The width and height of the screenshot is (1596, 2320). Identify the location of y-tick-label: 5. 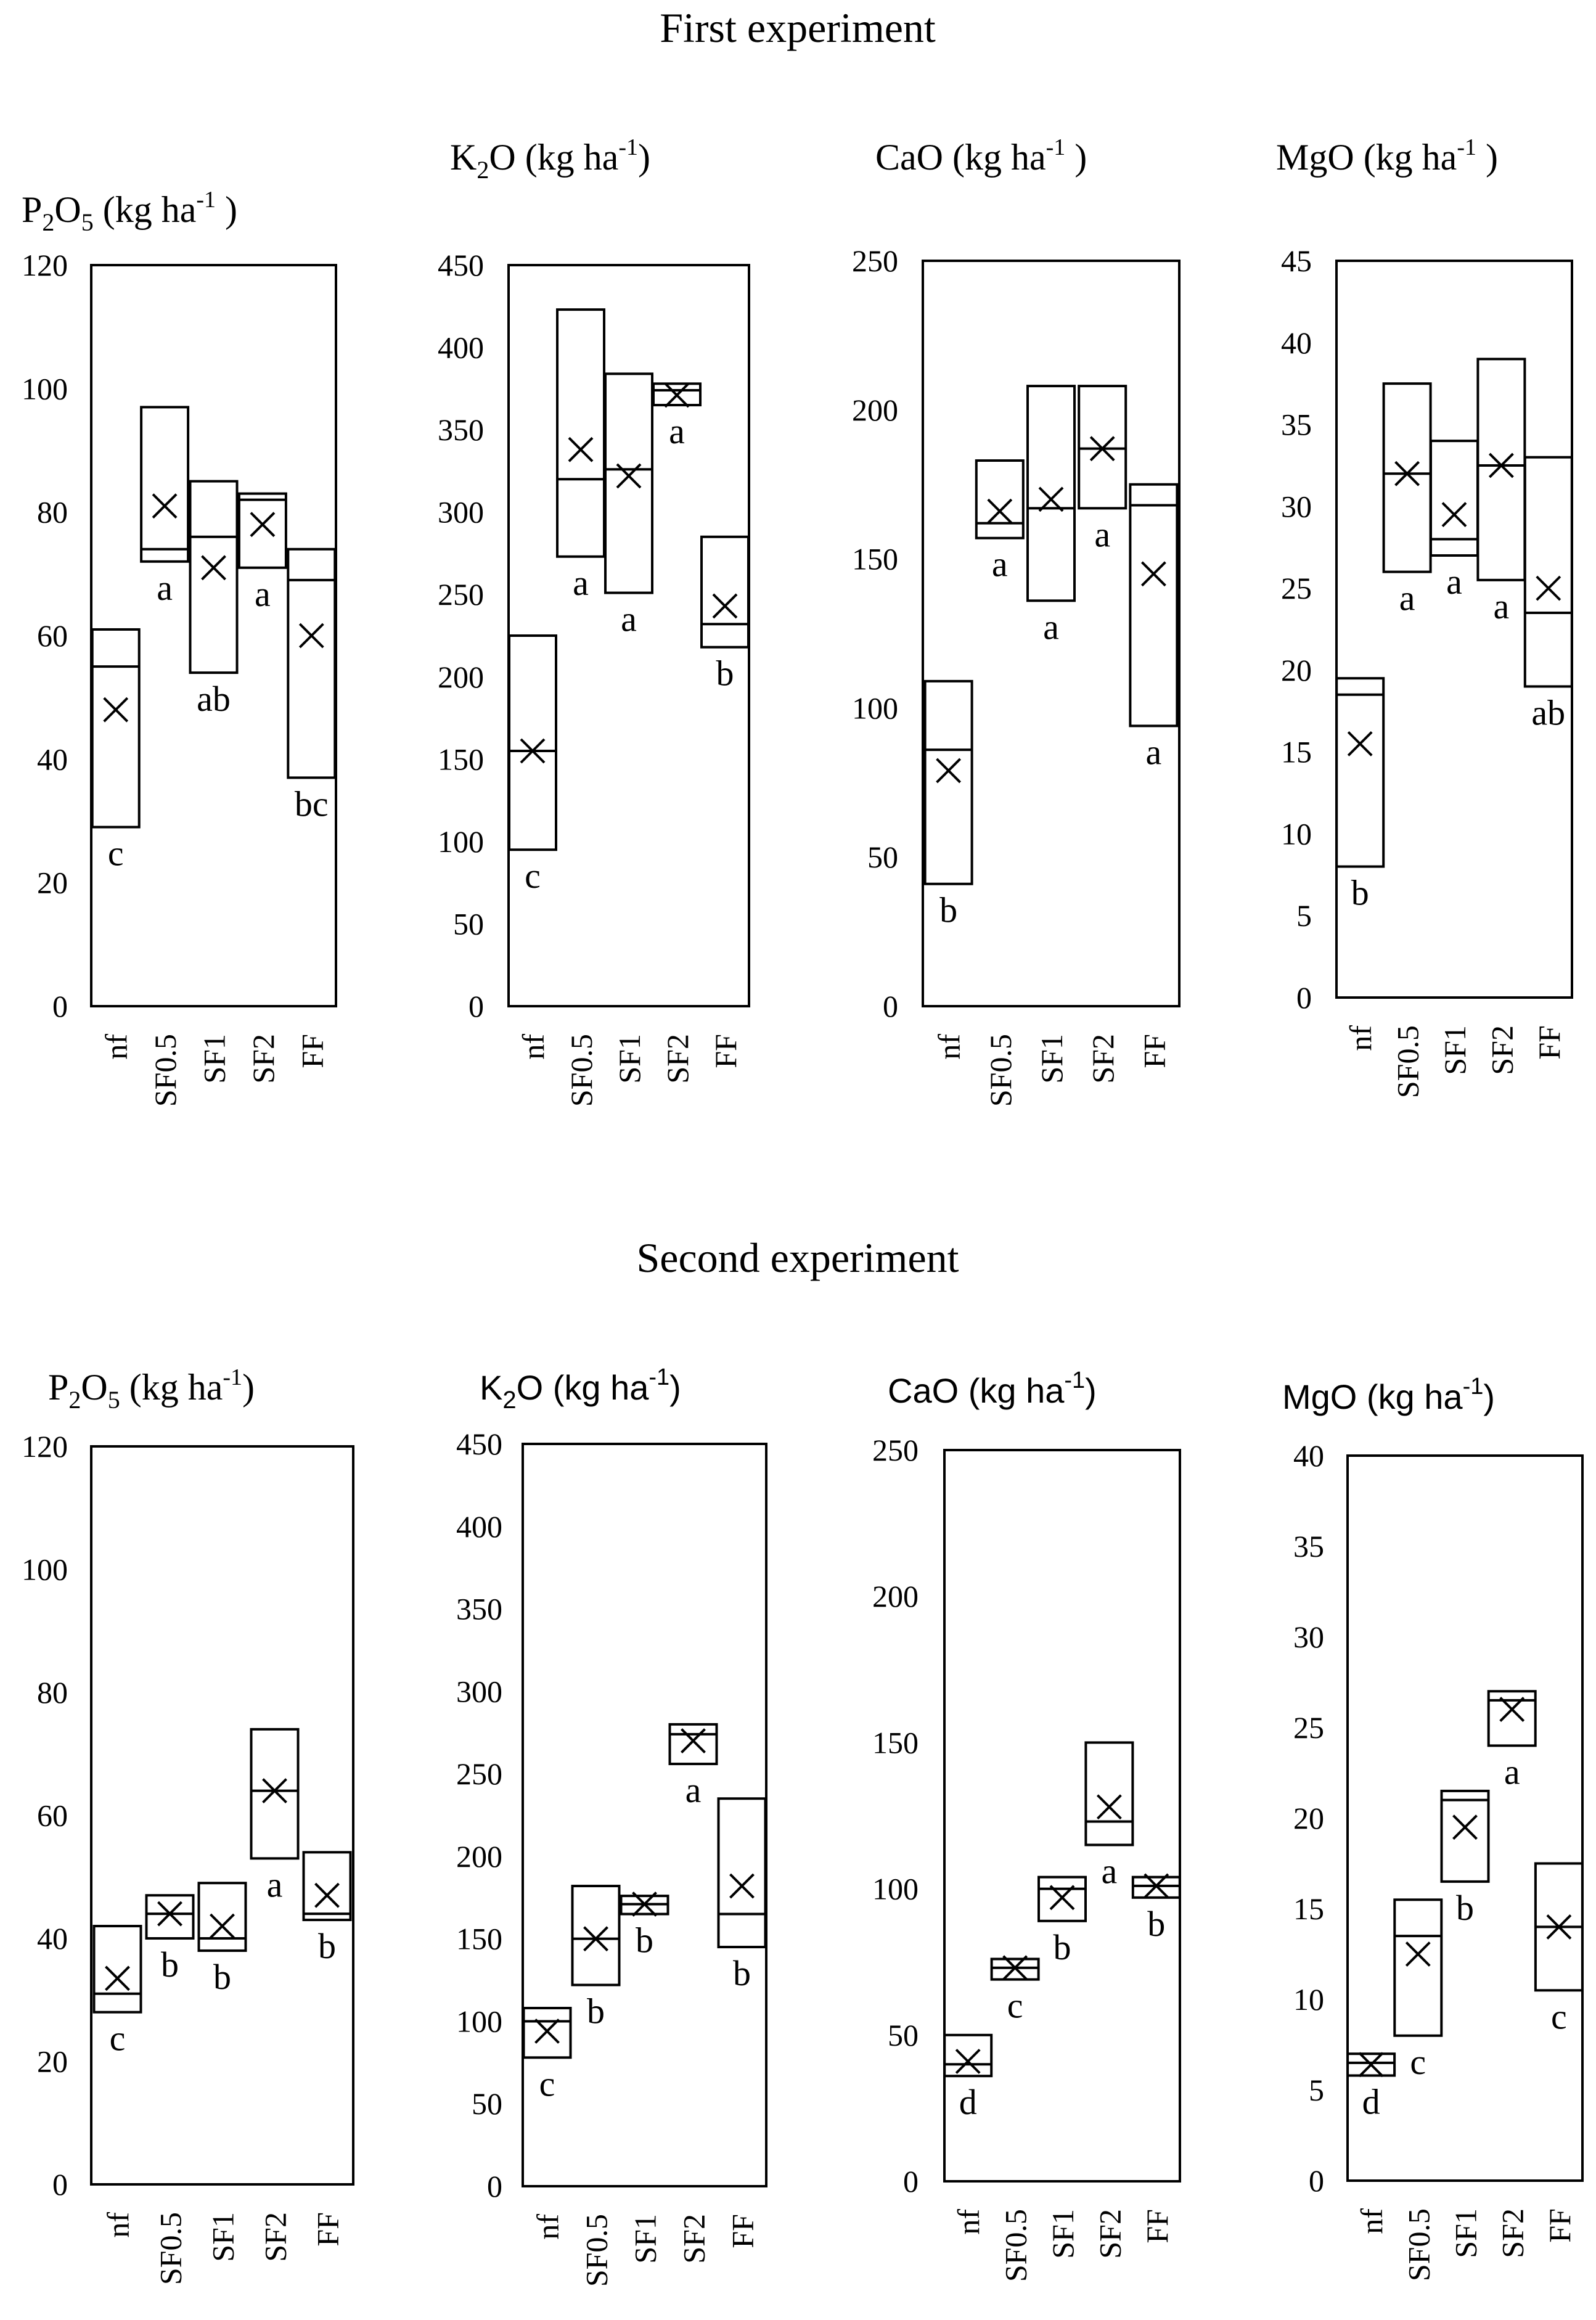
(1304, 915).